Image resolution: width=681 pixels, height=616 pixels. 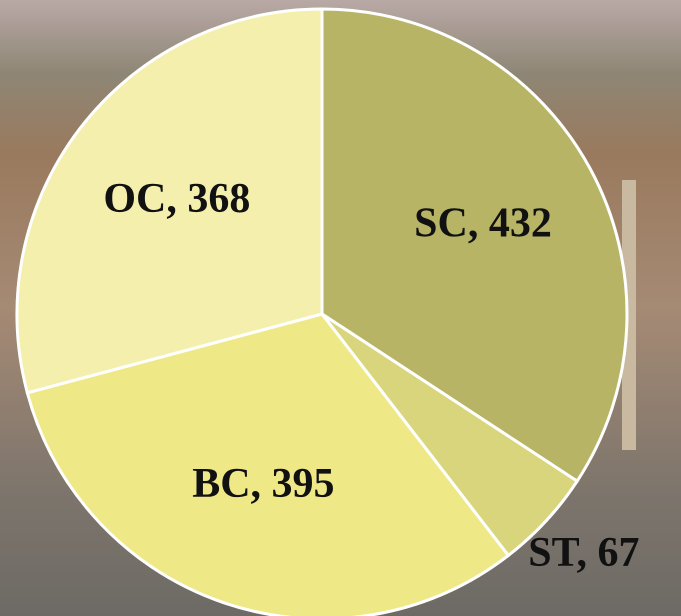 What do you see at coordinates (583, 553) in the screenshot?
I see `data-label: ST, 67` at bounding box center [583, 553].